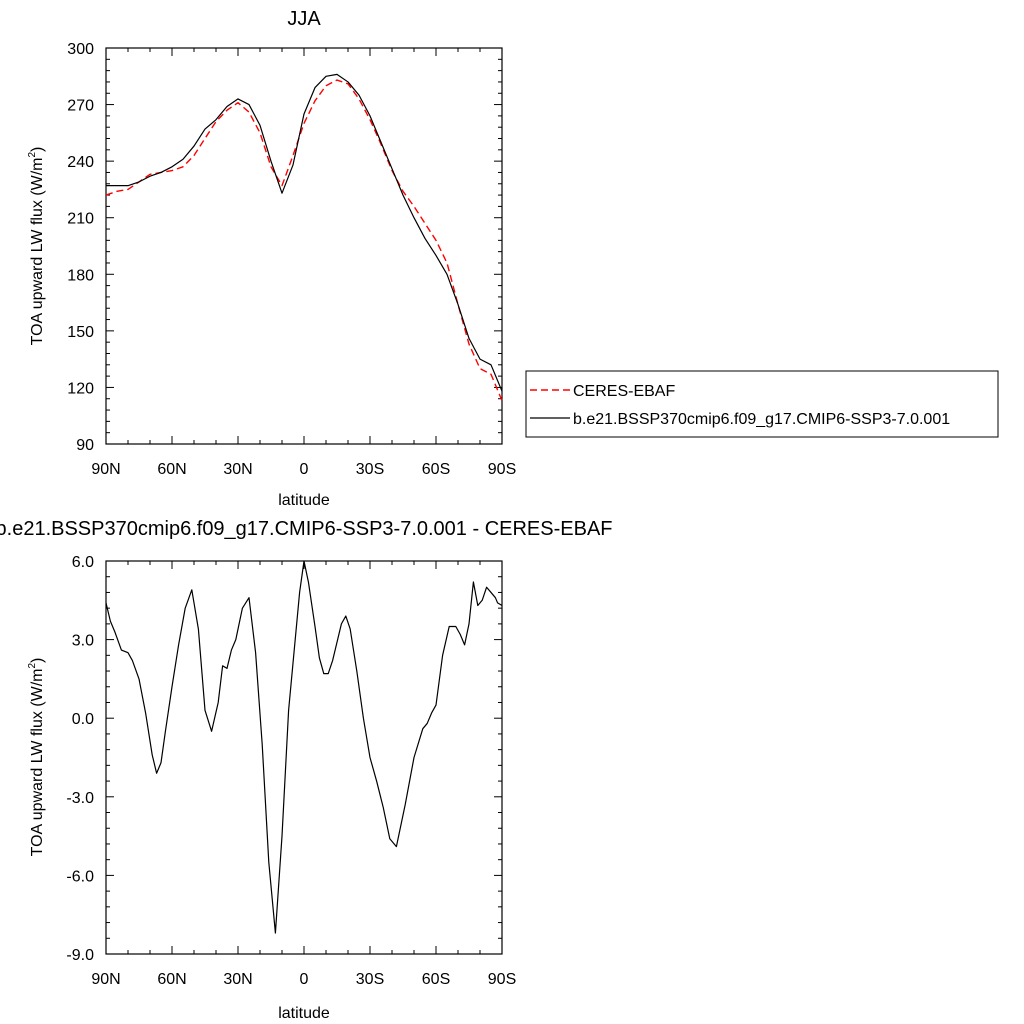 This screenshot has height=1024, width=1024. I want to click on legend-label-ceres: CERES-EBAF, so click(624, 391).